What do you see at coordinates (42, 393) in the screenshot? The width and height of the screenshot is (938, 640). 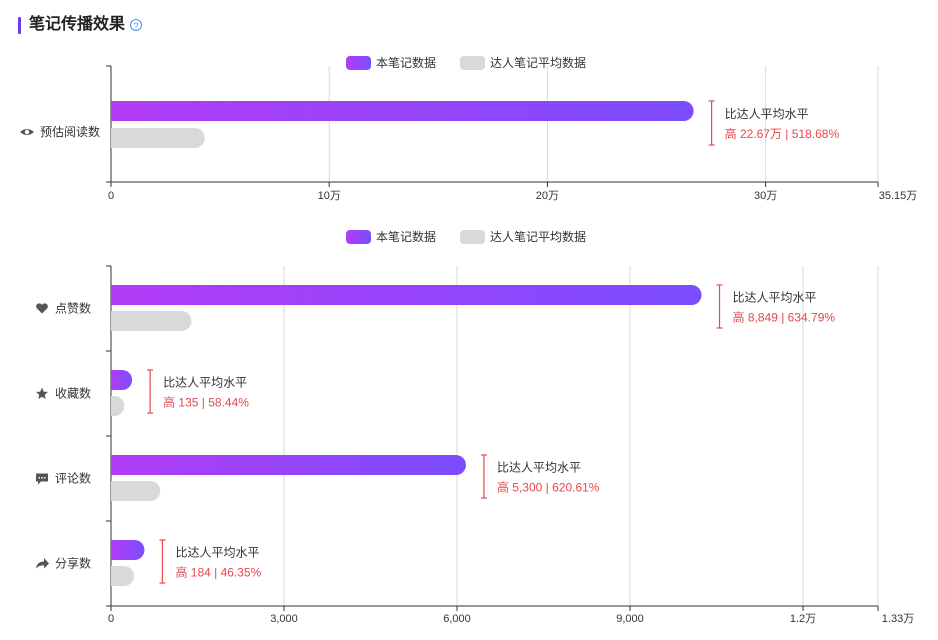 I see `star-icon` at bounding box center [42, 393].